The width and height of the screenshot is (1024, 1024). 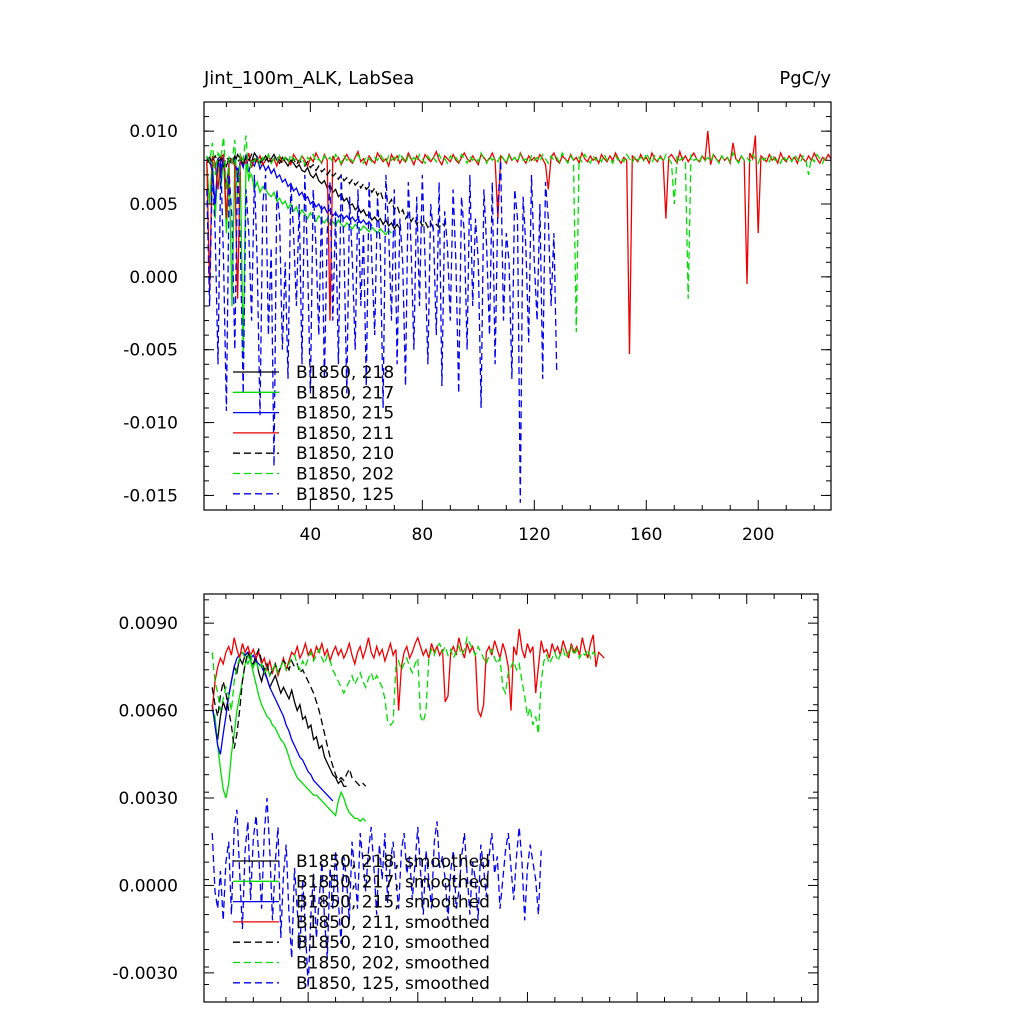 What do you see at coordinates (345, 414) in the screenshot?
I see `legend-label: B1850, 215` at bounding box center [345, 414].